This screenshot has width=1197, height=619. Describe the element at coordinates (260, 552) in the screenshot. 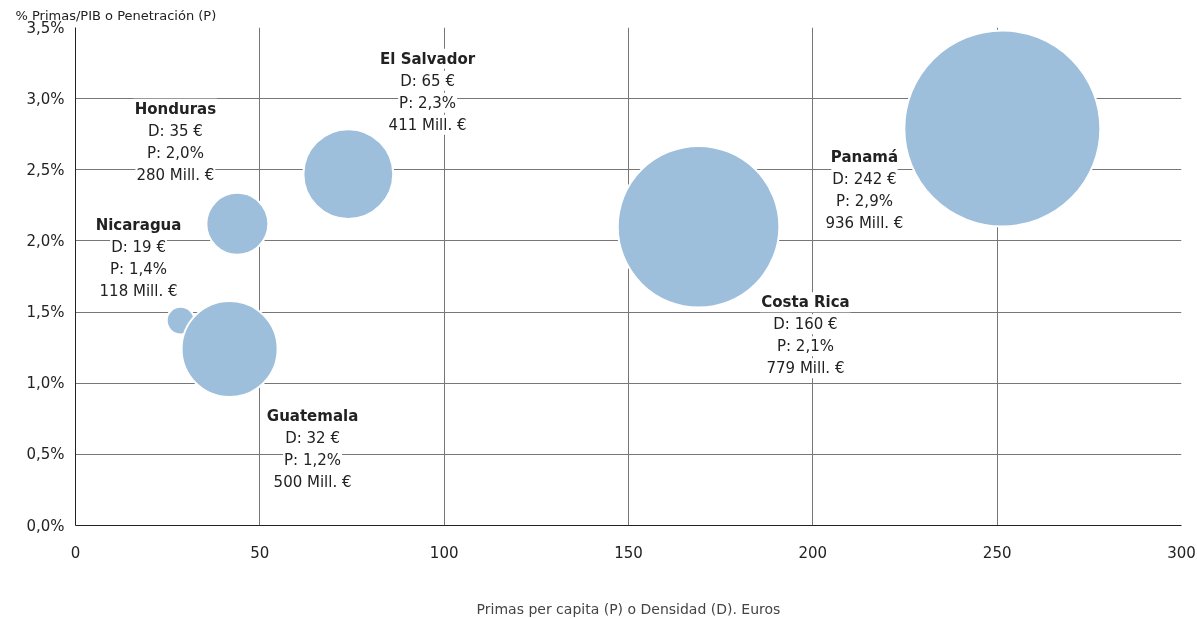

I see `x-tick-label: 50` at that location.